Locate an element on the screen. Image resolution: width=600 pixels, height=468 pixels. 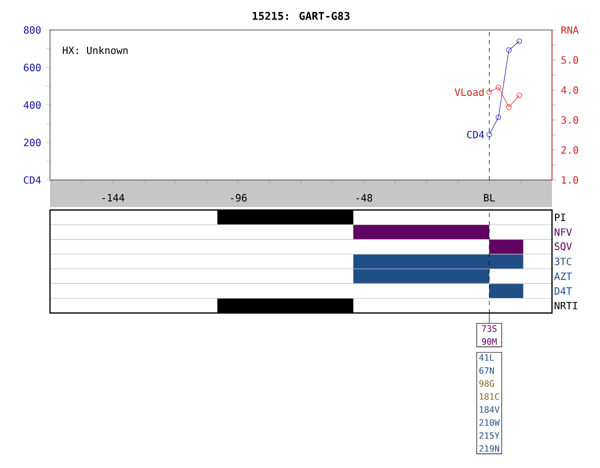
y2-tick-label: 5.0 is located at coordinates (569, 60).